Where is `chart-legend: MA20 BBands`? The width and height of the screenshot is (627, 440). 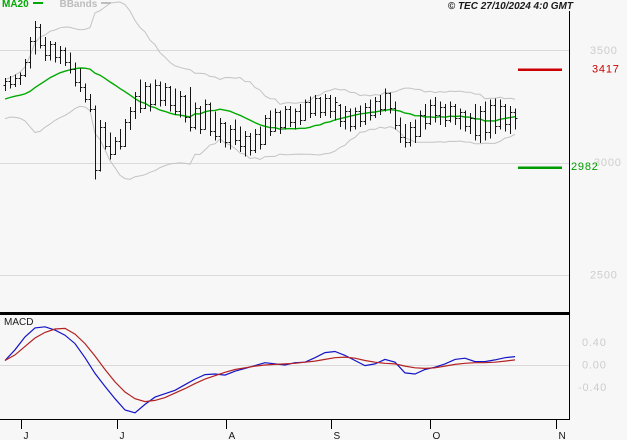
chart-legend: MA20 BBands is located at coordinates (63, 5).